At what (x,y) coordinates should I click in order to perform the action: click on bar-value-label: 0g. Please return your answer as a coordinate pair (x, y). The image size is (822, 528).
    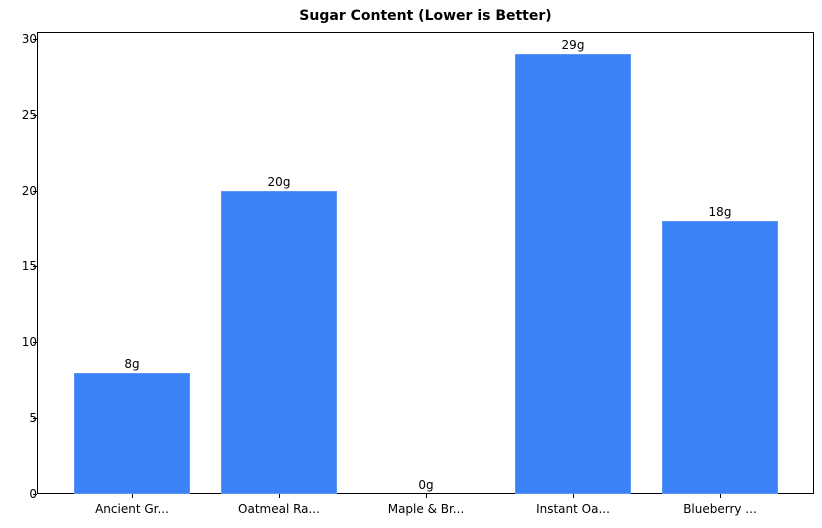
    Looking at the image, I should click on (426, 485).